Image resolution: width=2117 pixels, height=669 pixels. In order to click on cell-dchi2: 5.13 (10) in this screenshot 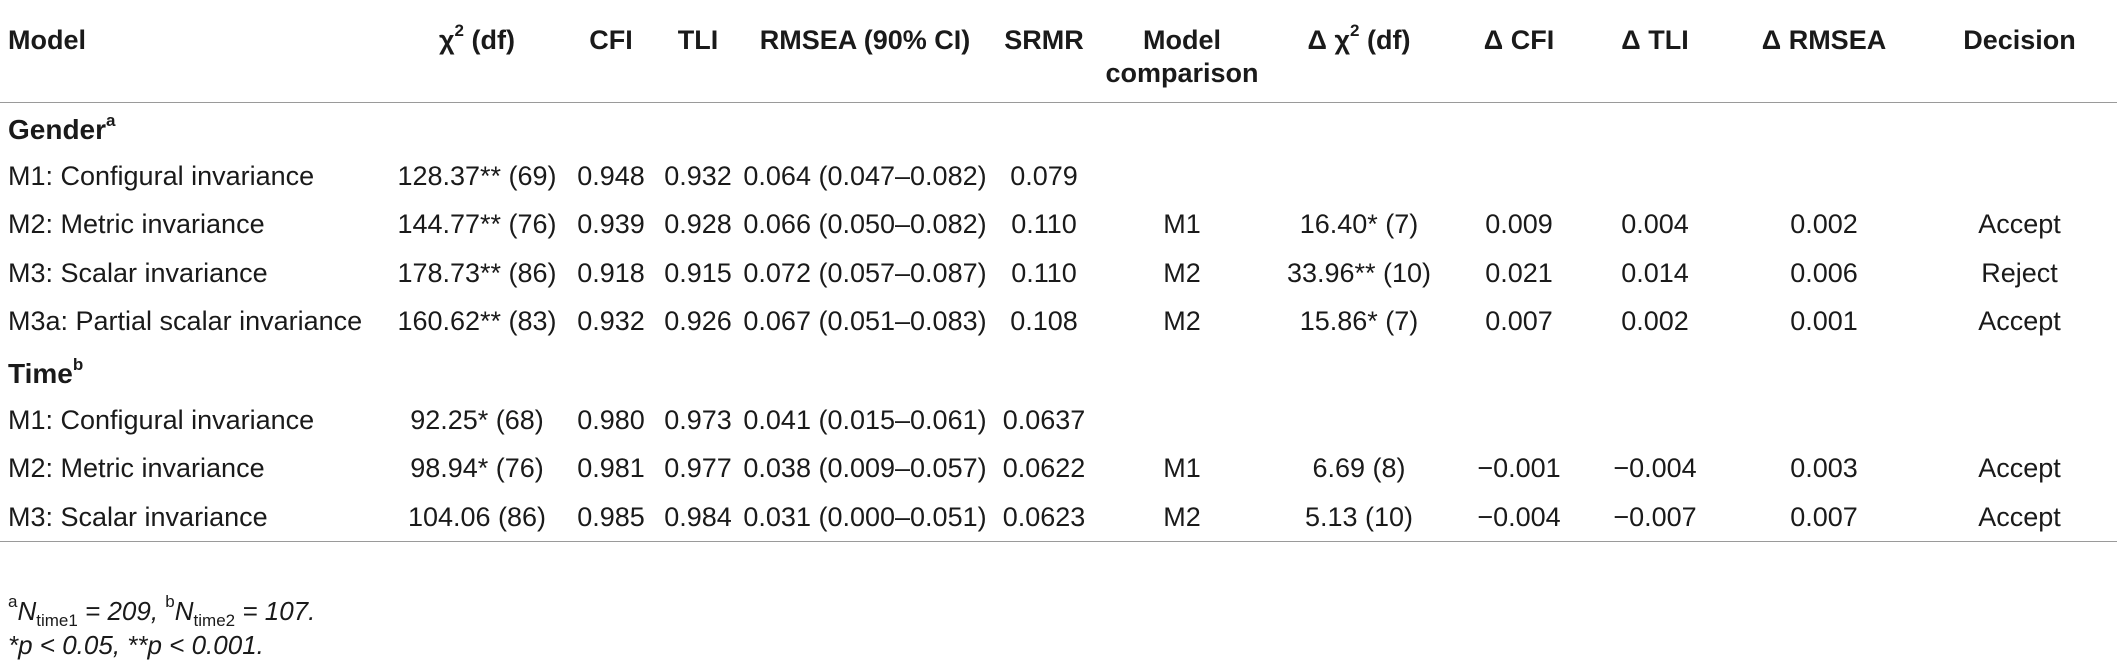, I will do `click(1359, 516)`.